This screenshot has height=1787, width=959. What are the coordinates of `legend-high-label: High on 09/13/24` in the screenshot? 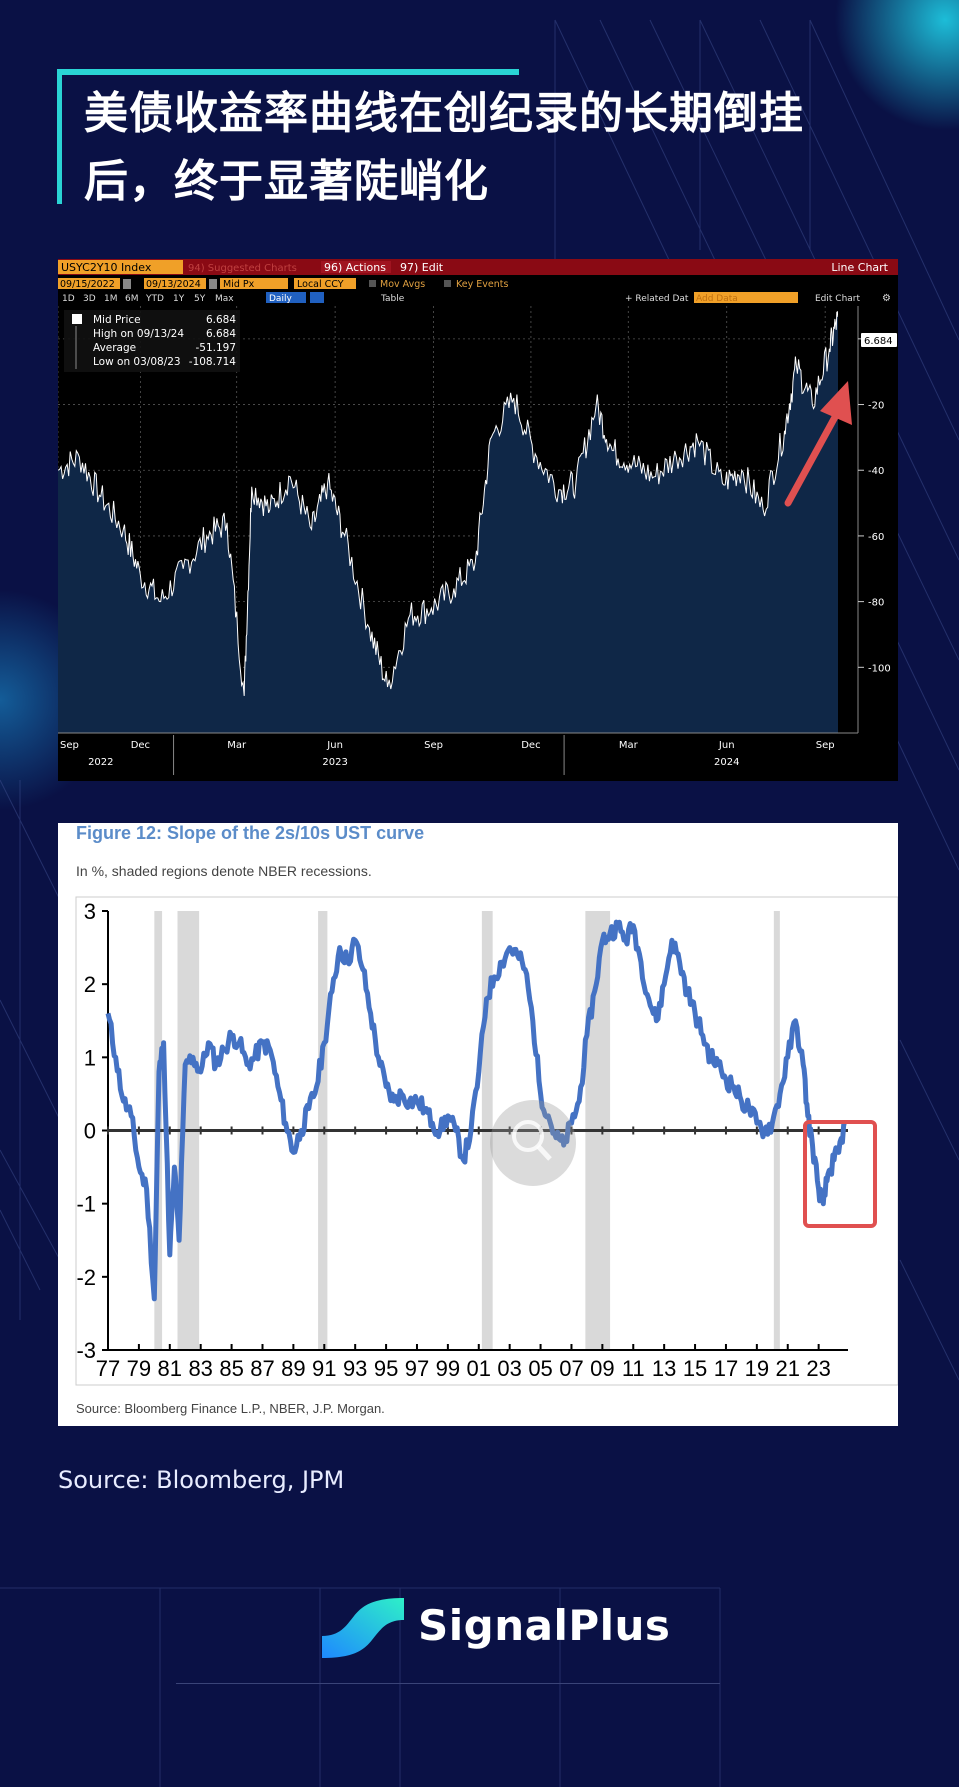 It's located at (138, 334).